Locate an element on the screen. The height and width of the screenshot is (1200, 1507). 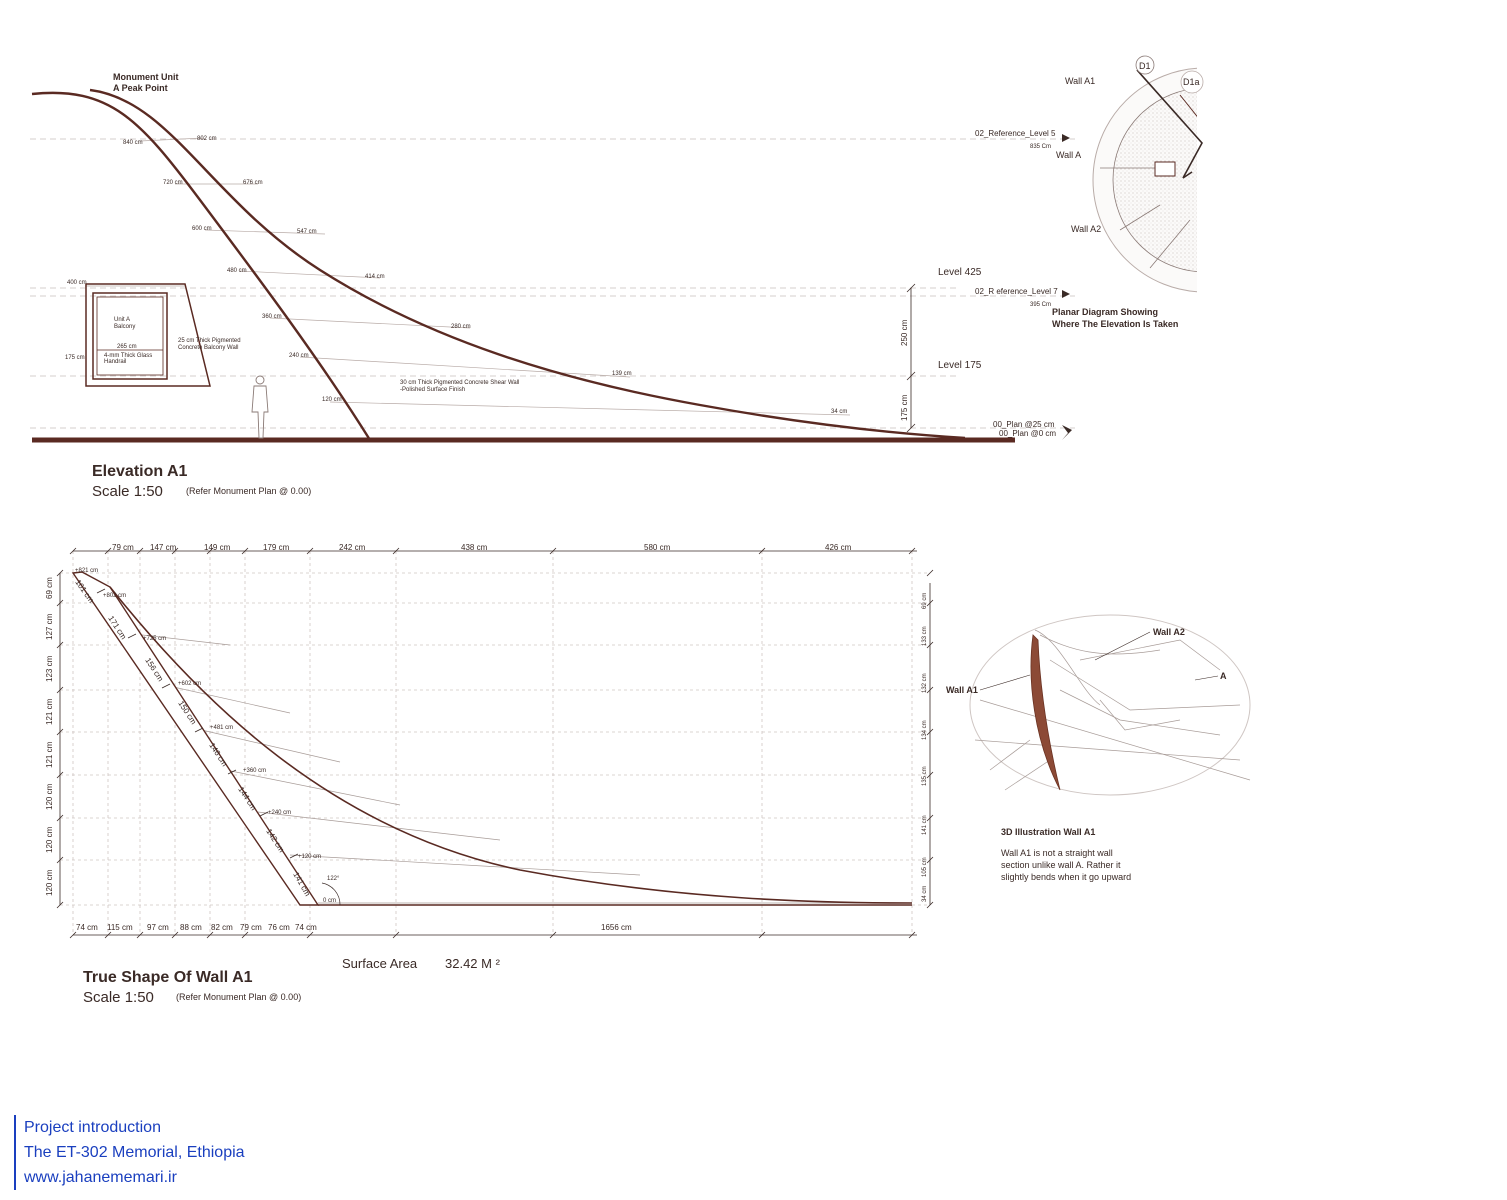
credit-line-1: Project introduction is located at coordinates (92, 1127).